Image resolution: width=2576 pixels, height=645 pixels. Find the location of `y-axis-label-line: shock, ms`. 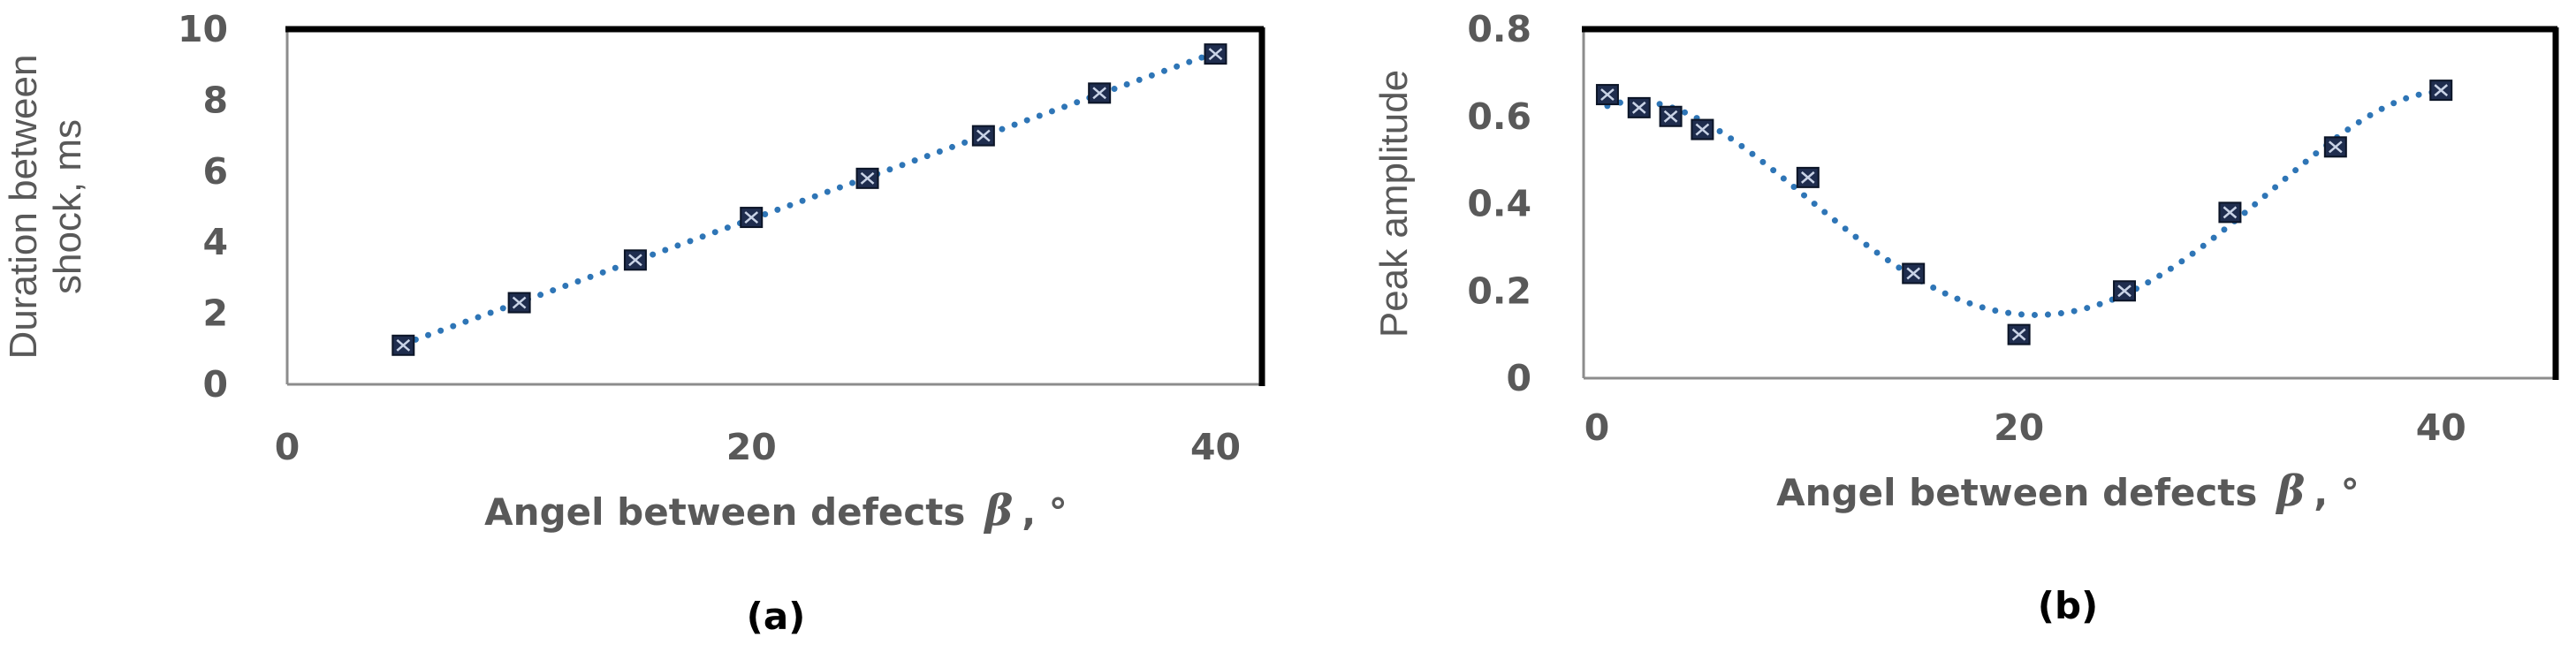

y-axis-label-line: shock, ms is located at coordinates (67, 206).